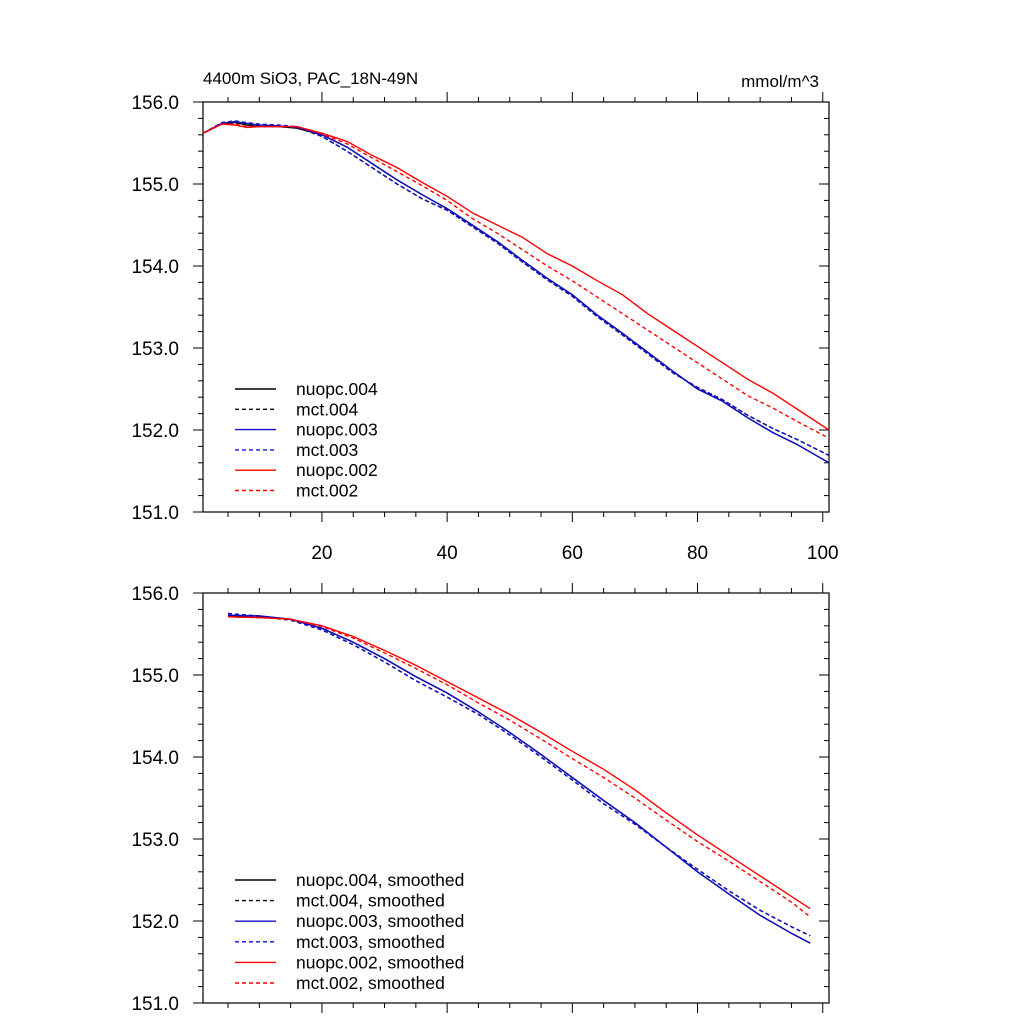 This screenshot has width=1024, height=1024. What do you see at coordinates (337, 389) in the screenshot?
I see `legend-label: nuopc.004` at bounding box center [337, 389].